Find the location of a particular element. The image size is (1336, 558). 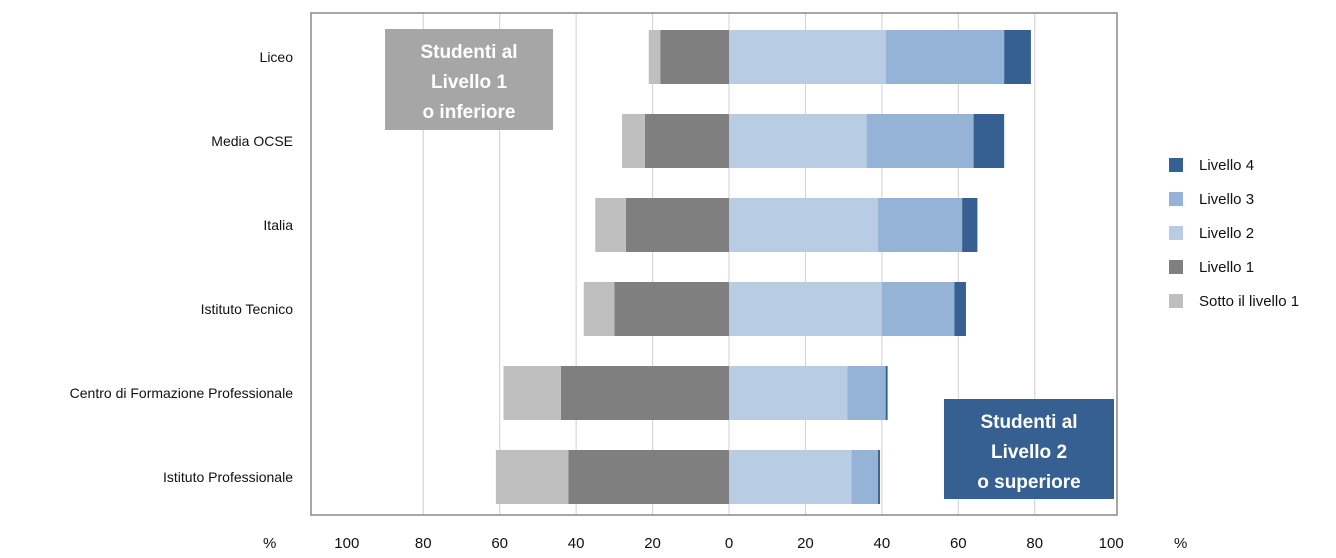

category-label: Centro di Formazione Professionale is located at coordinates (182, 393).